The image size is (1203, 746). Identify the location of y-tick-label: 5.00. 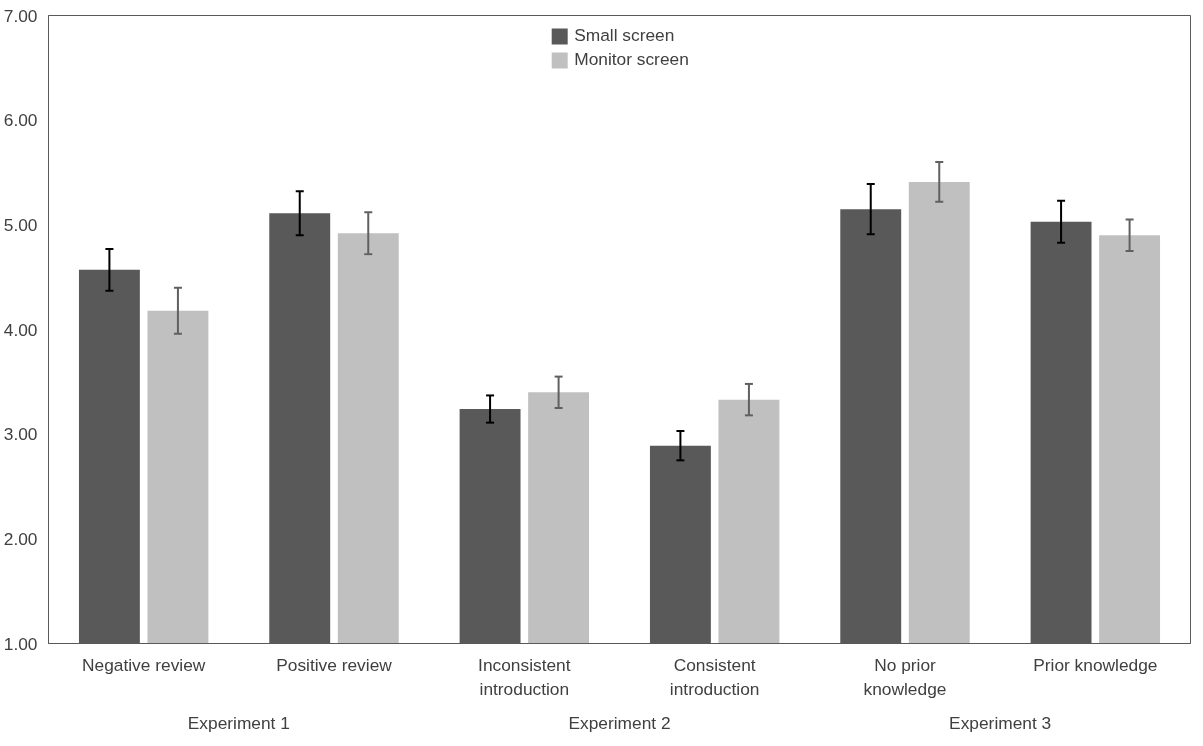
(20, 224).